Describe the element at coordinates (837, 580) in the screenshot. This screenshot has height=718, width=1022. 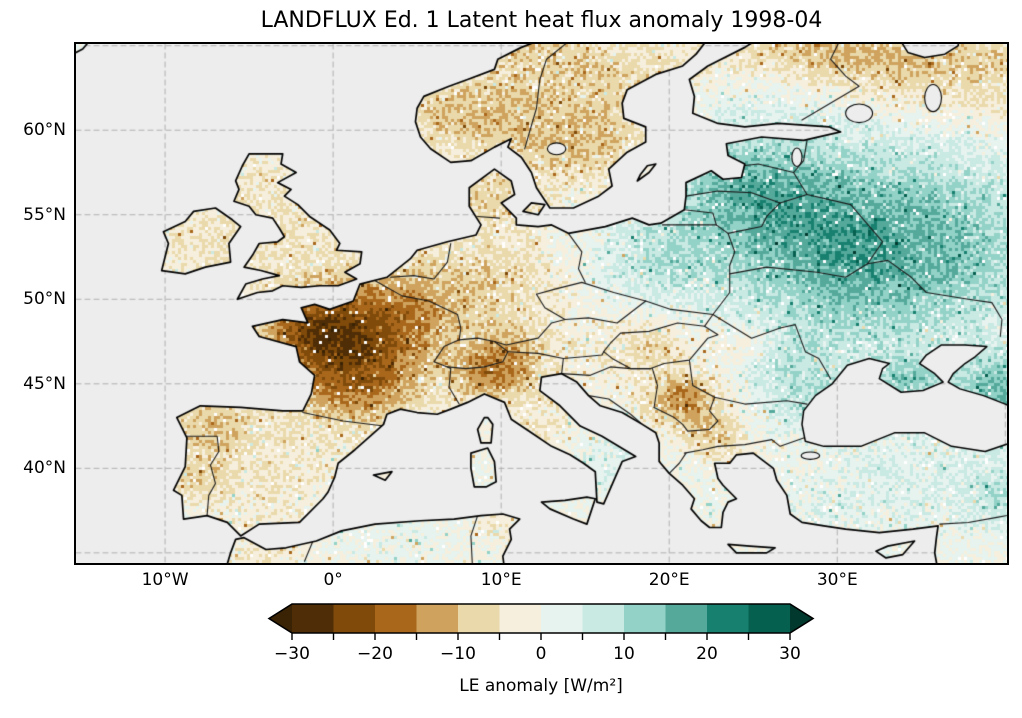
I see `x-tick-label: 30°E` at that location.